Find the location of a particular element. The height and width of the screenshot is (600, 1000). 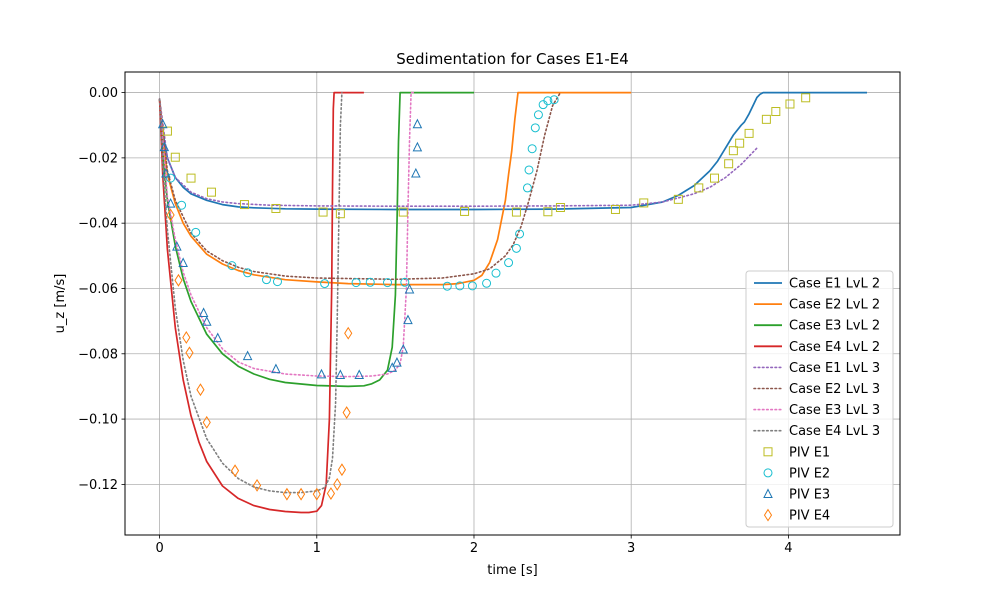

legend-label: Case E3 LvL 2 is located at coordinates (834, 326).